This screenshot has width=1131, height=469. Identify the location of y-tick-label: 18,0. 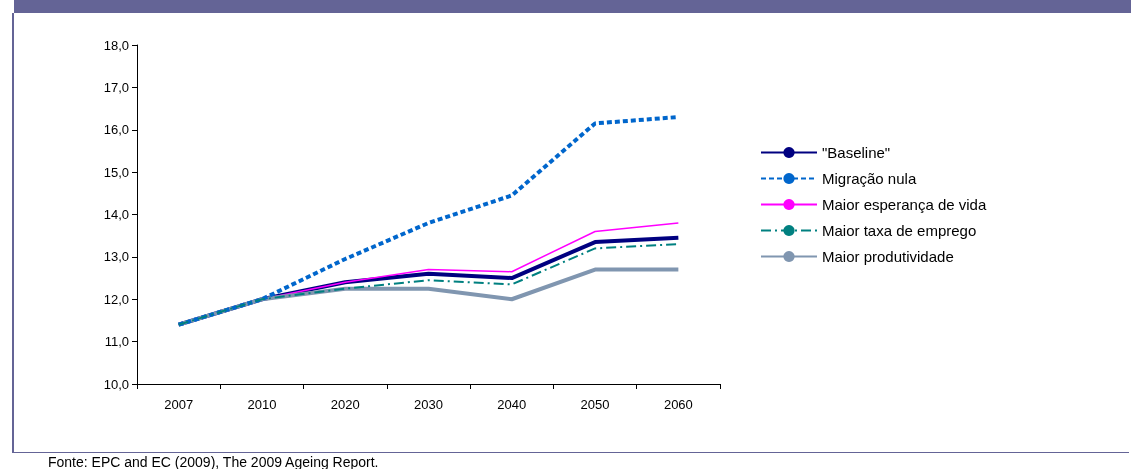
(116, 45).